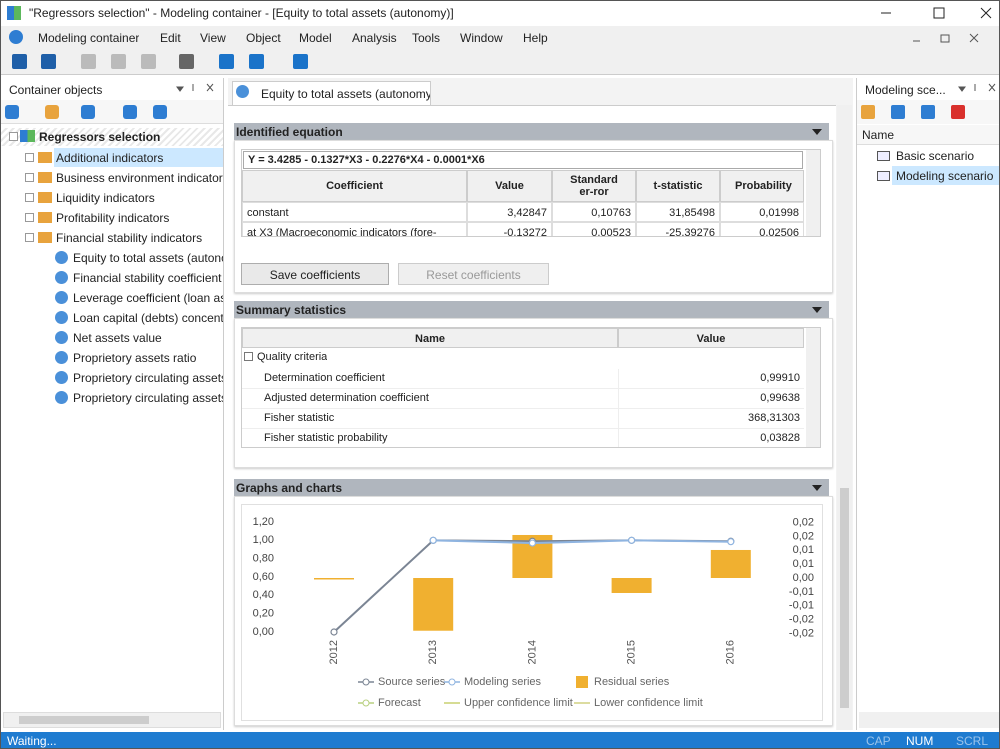  I want to click on mdi-controls, so click(946, 38).